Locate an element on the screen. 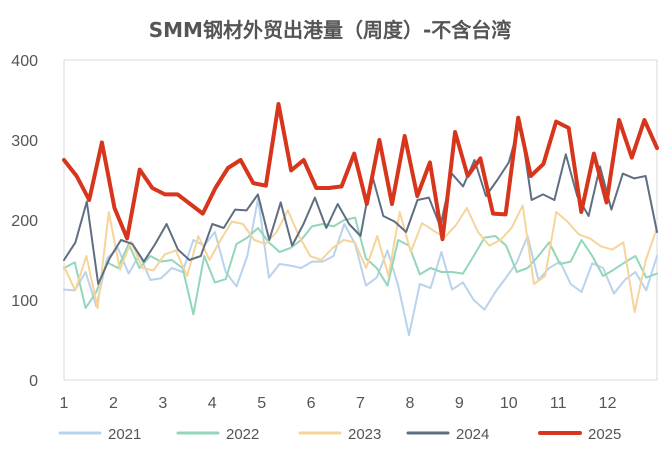 This screenshot has height=450, width=660. x-axis-ticks: 1 2 3 4 5 6 7 8 9 10 11 12 is located at coordinates (338, 403).